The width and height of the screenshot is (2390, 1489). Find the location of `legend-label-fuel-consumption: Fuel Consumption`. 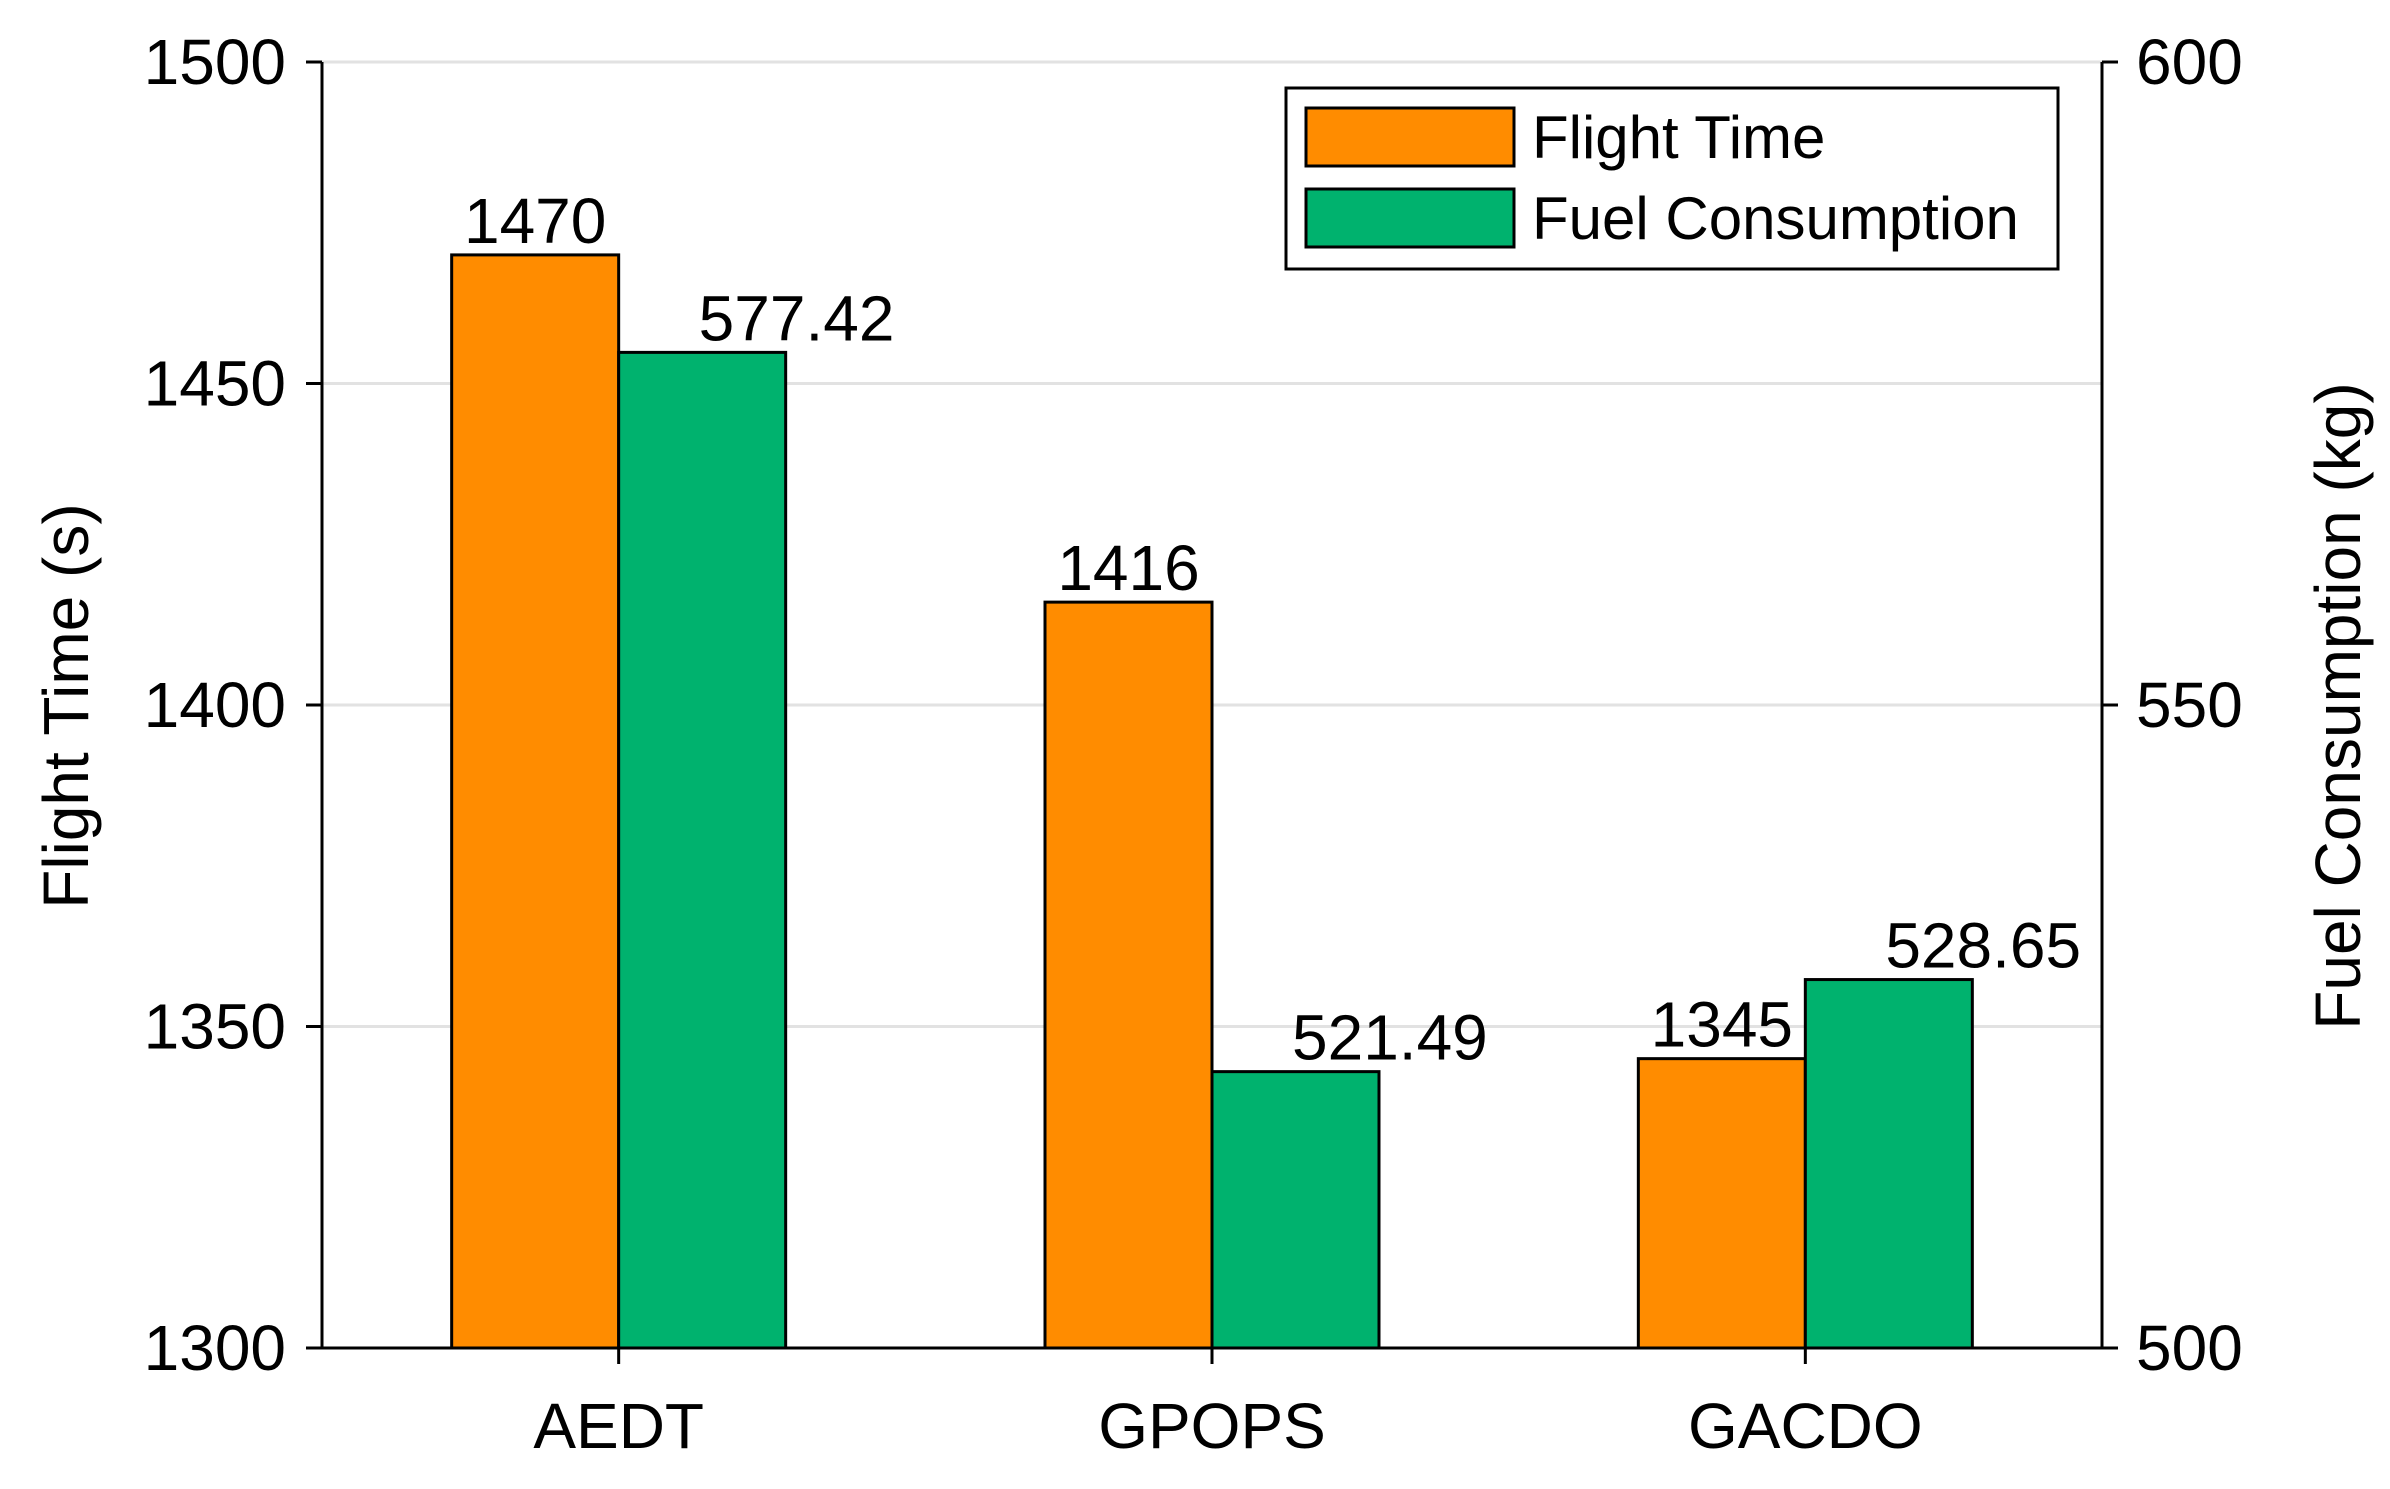

legend-label-fuel-consumption: Fuel Consumption is located at coordinates (1775, 218).